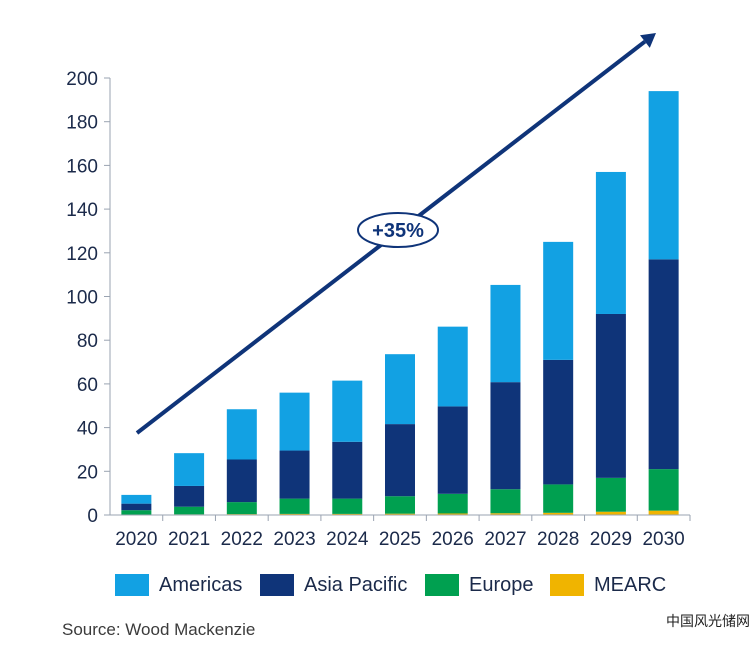 This screenshot has width=756, height=651. Describe the element at coordinates (558, 539) in the screenshot. I see `x-tick-label: 2028` at that location.